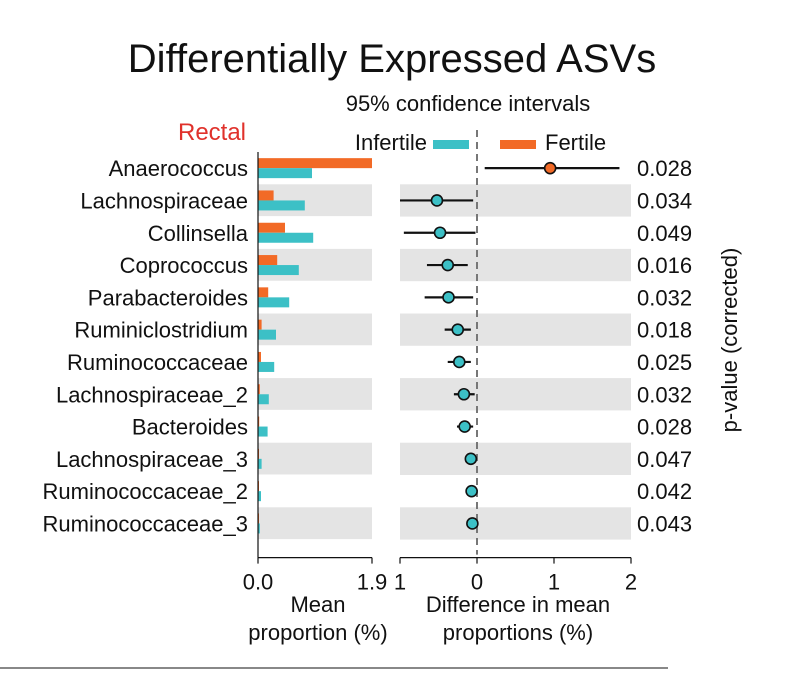  Describe the element at coordinates (631, 582) in the screenshot. I see `diff-x-tick-label: 2` at that location.